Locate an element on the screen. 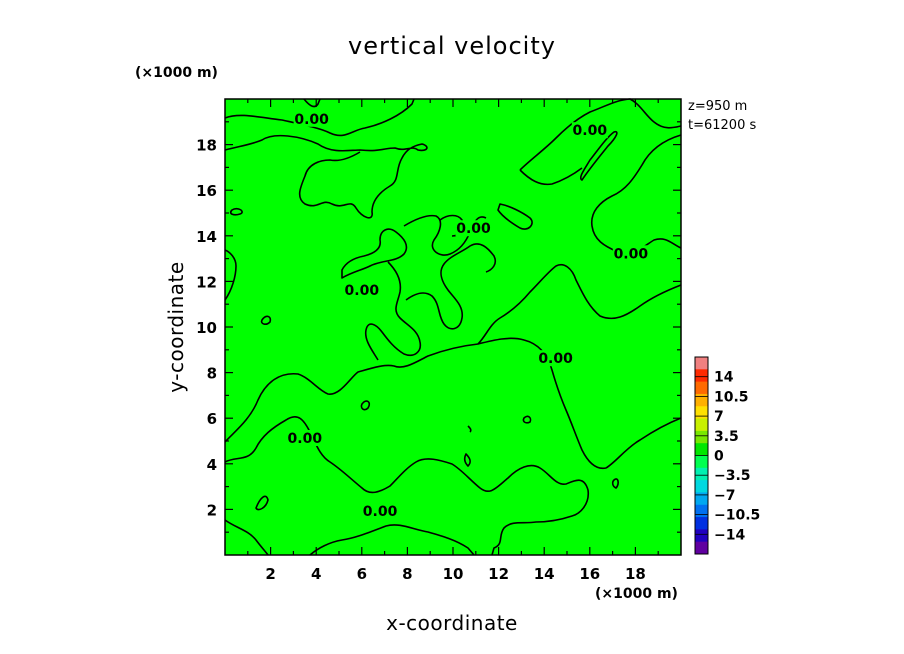  x-tick-label: 12 is located at coordinates (498, 574).